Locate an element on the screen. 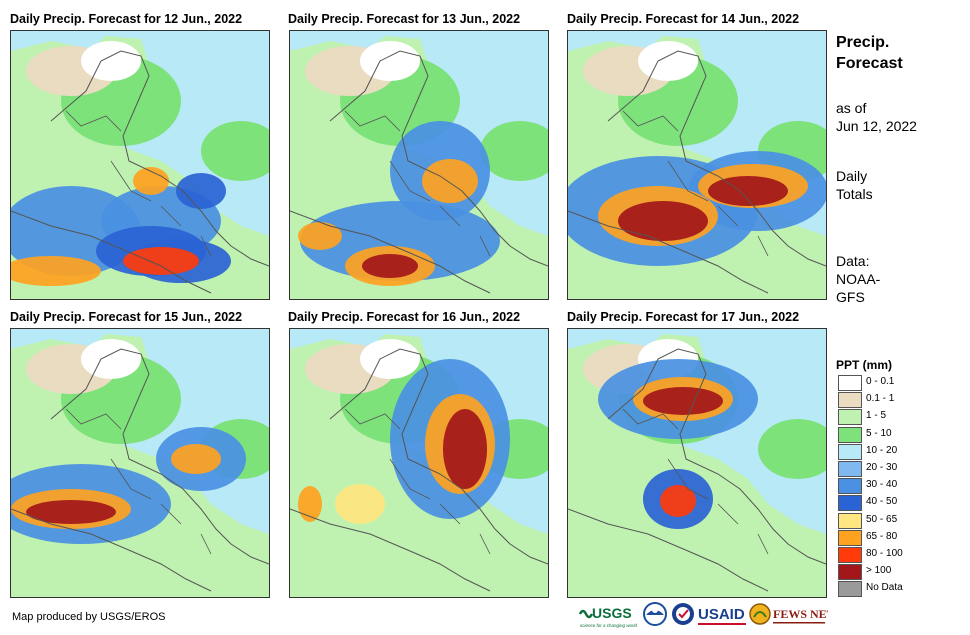 Image resolution: width=970 pixels, height=635 pixels. legend-item: > 100 is located at coordinates (896, 572).